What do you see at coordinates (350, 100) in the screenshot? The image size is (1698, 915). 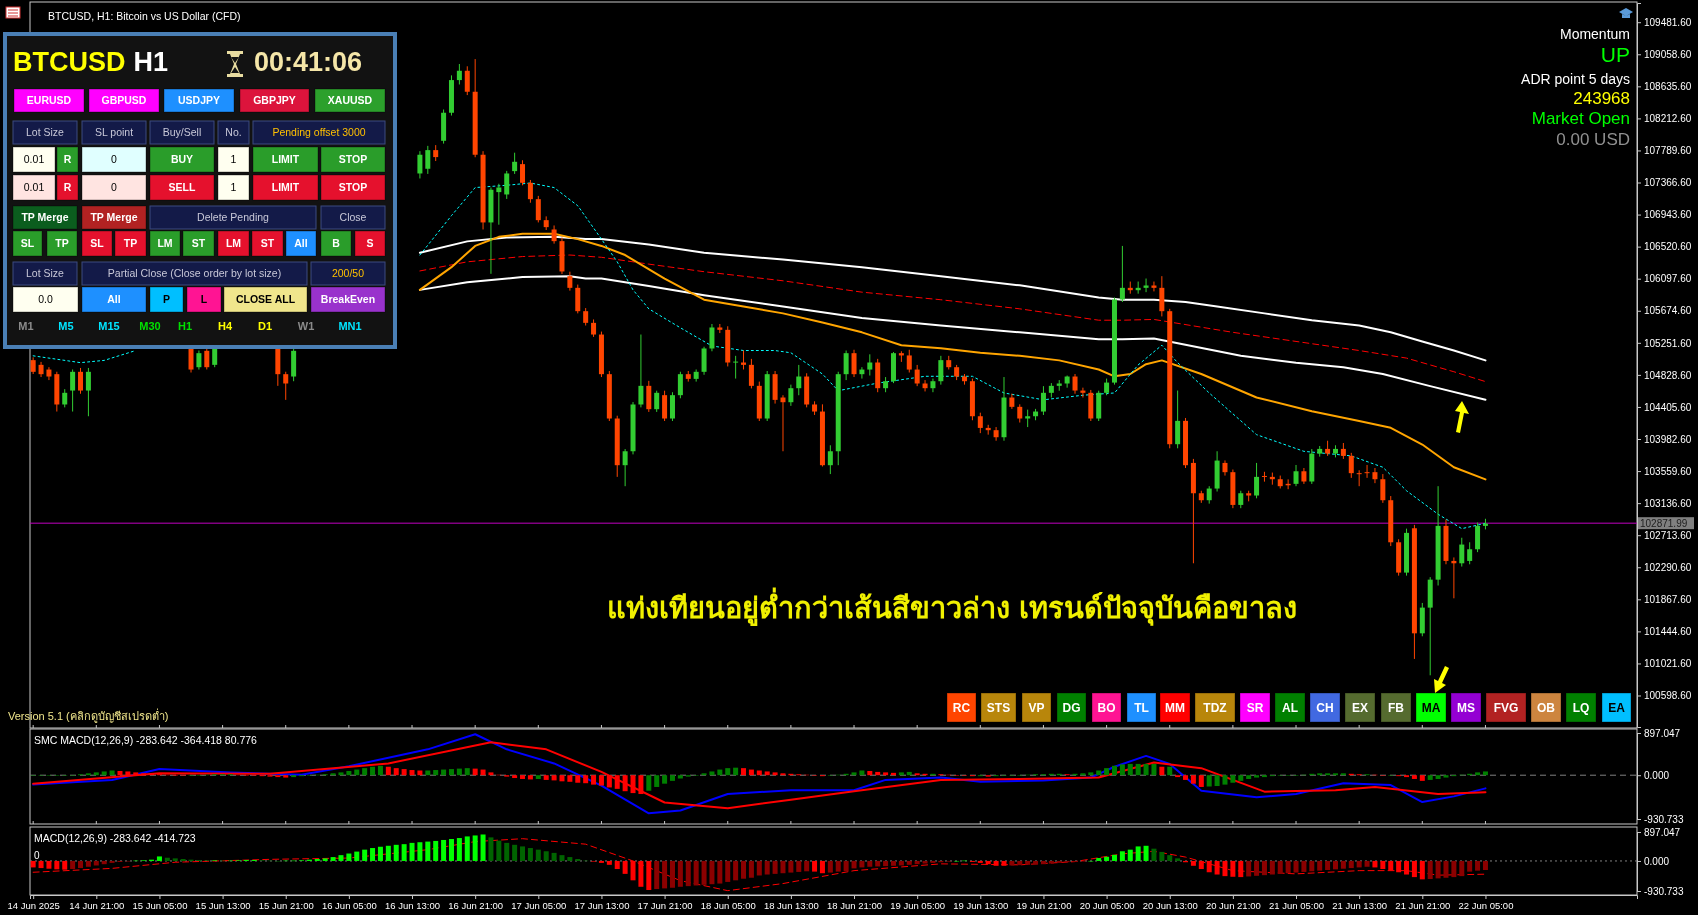 I see `annotation: XAUUSD` at bounding box center [350, 100].